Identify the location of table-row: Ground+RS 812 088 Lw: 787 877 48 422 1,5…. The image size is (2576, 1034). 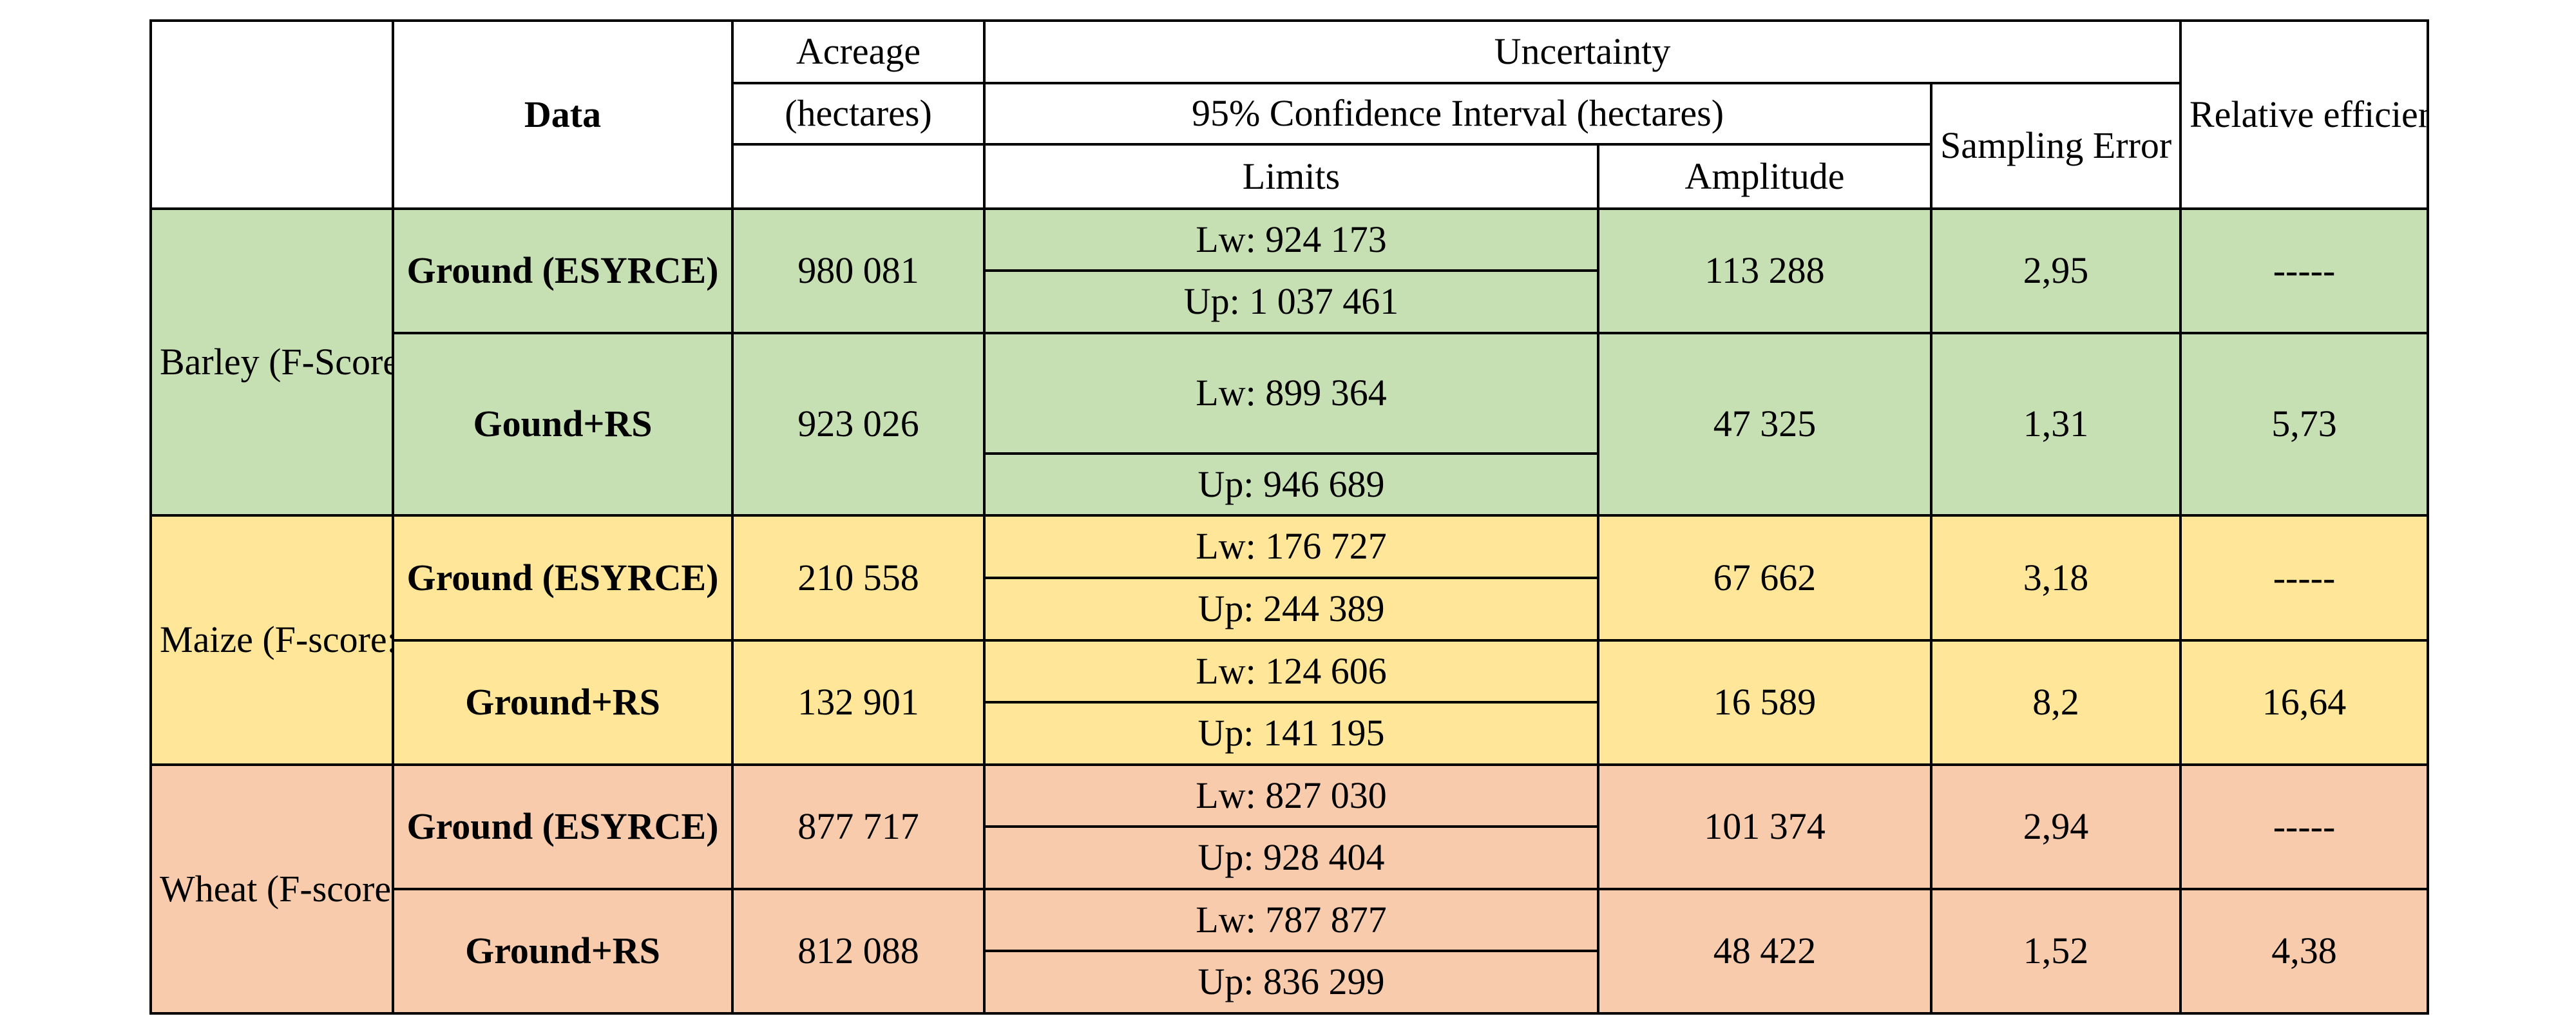
(1290, 951).